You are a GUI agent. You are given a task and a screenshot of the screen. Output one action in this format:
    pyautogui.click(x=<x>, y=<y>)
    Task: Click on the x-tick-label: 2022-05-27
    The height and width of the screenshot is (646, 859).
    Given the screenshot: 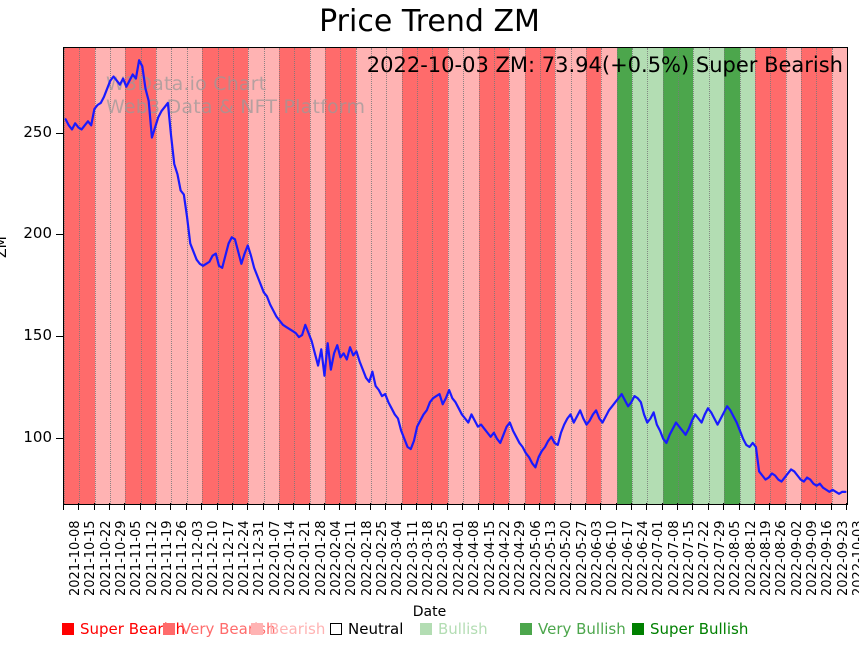 What is the action you would take?
    pyautogui.click(x=582, y=558)
    